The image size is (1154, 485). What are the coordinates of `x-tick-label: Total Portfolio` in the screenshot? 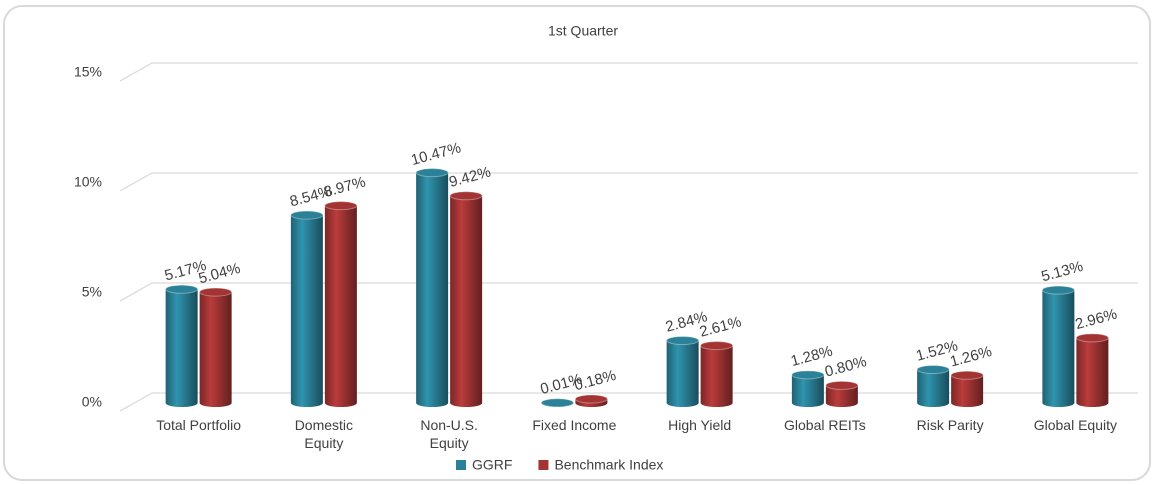 It's located at (199, 425).